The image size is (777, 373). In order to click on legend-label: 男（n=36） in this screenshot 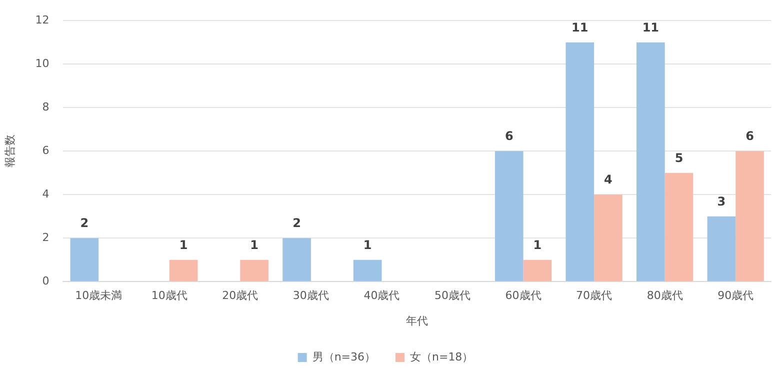, I will do `click(344, 357)`.